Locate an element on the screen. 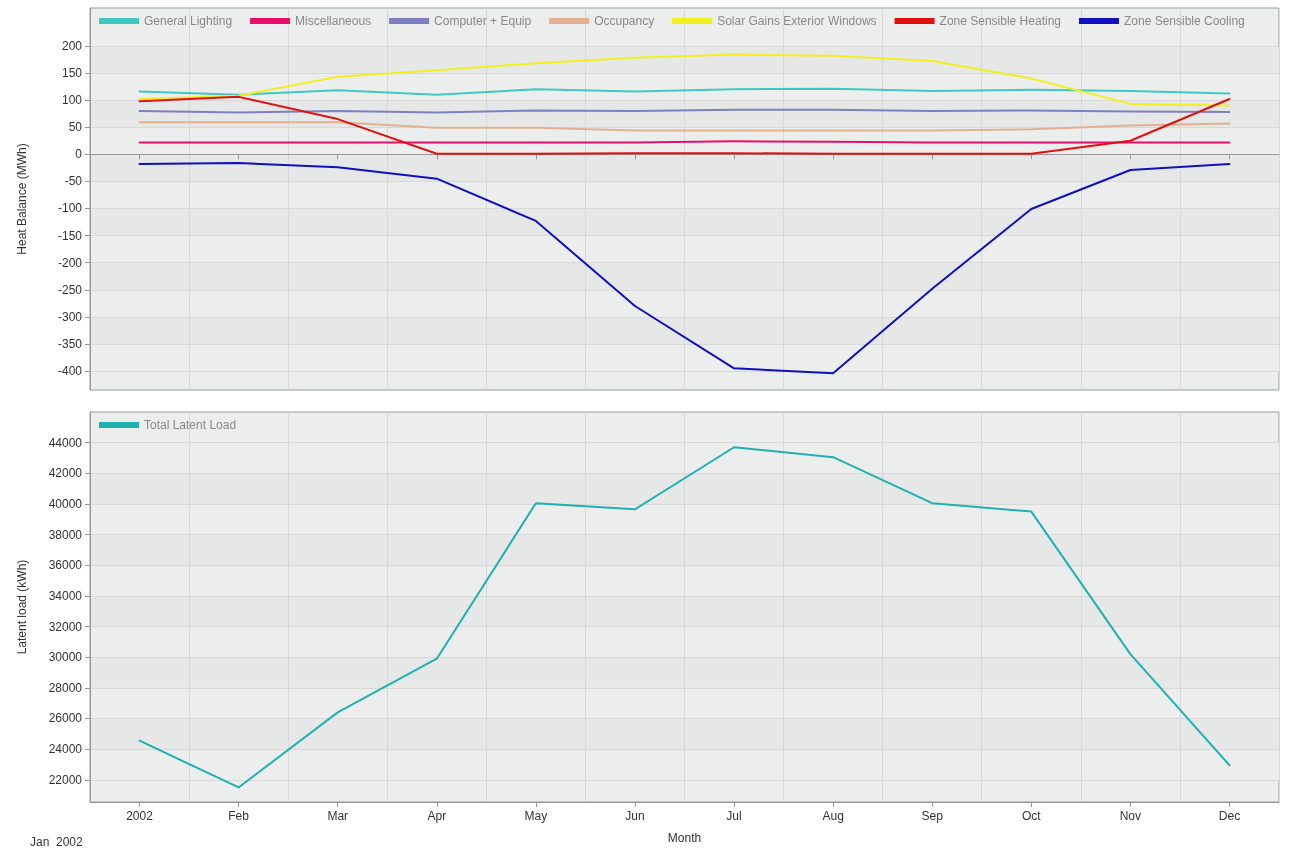  y-tick-label: 24000 is located at coordinates (65, 749).